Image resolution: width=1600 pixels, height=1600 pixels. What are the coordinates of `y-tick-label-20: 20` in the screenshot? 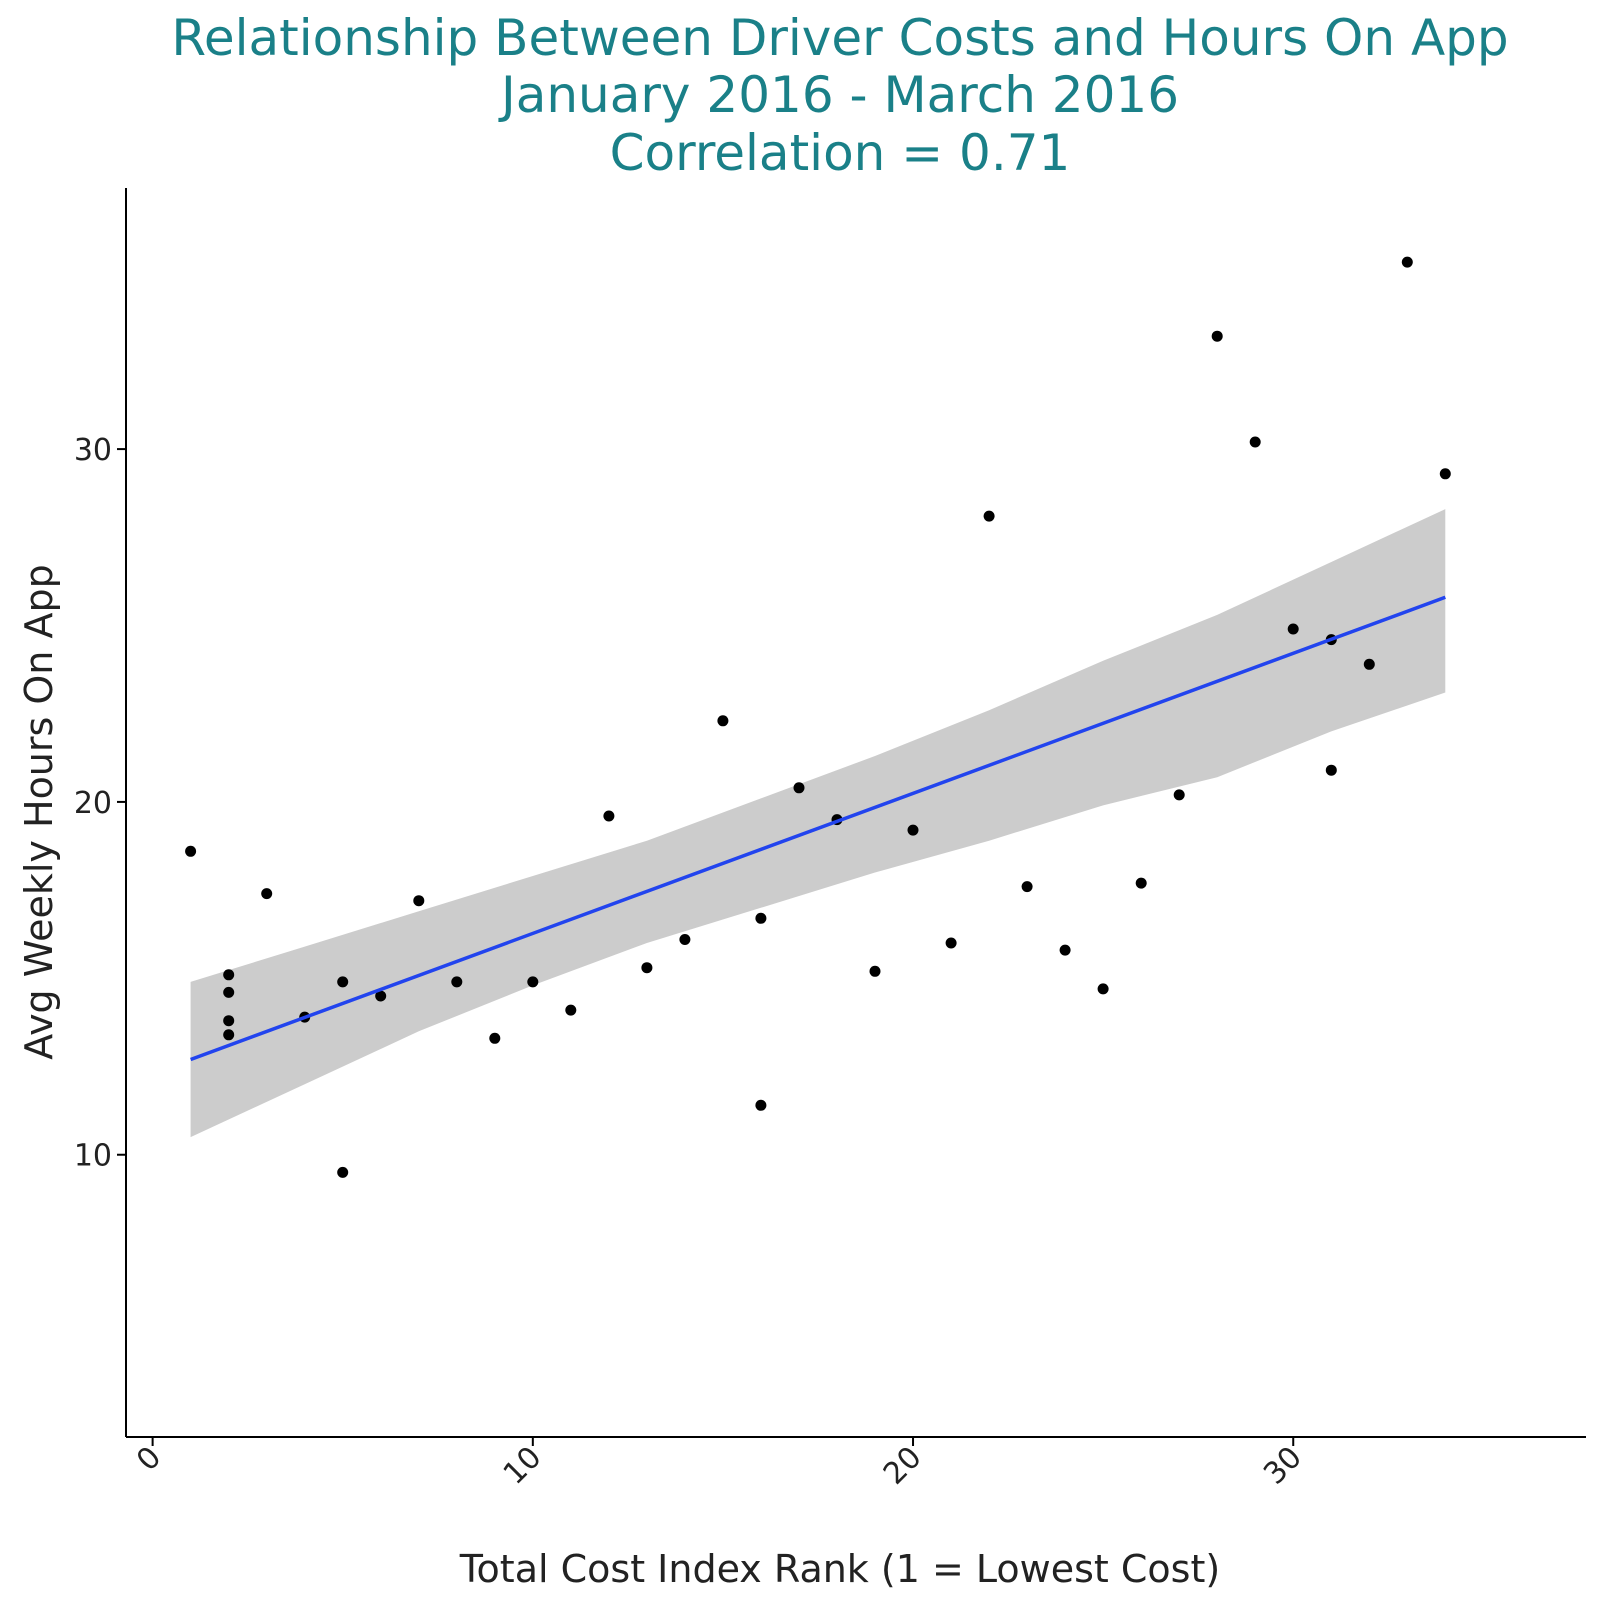 It's located at (93, 803).